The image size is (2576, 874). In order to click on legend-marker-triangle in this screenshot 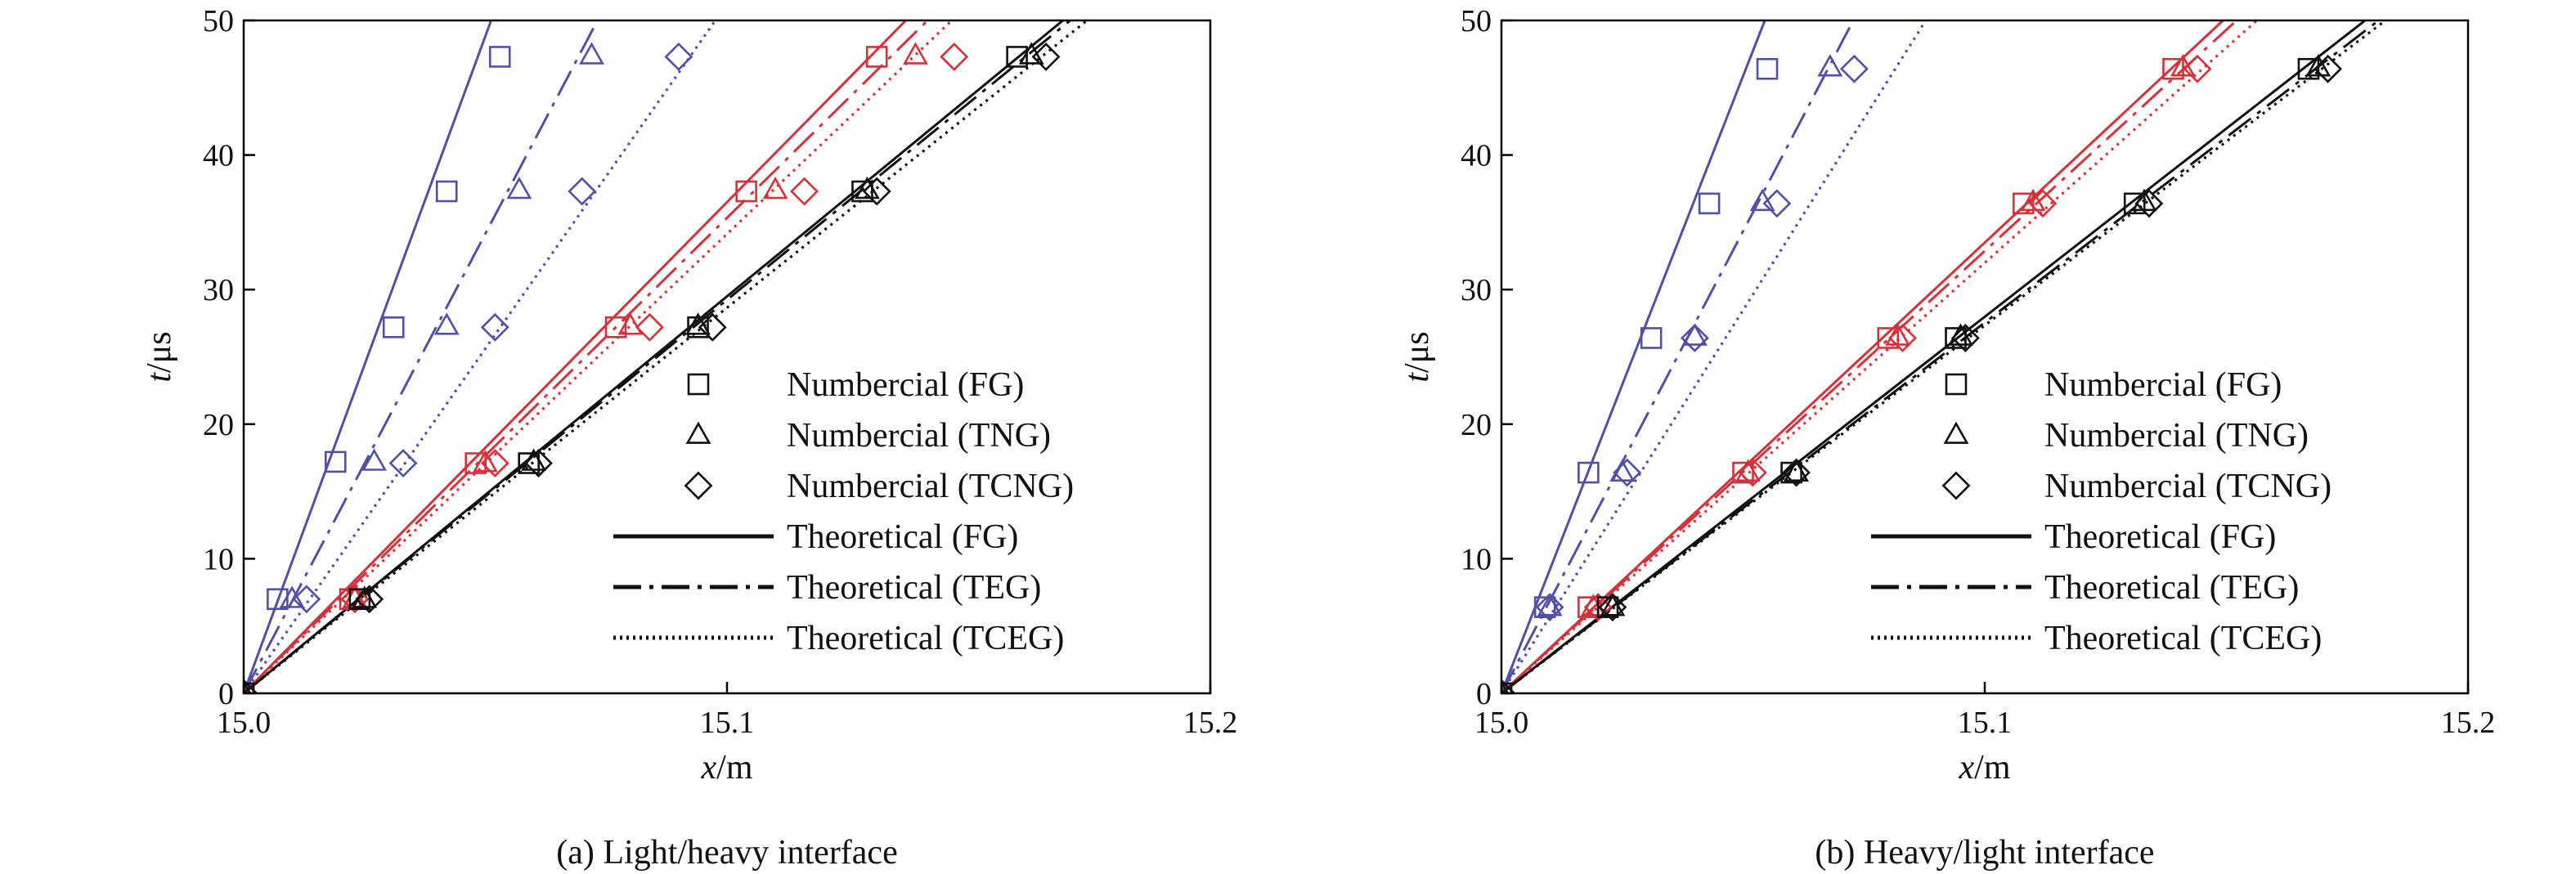, I will do `click(1956, 432)`.